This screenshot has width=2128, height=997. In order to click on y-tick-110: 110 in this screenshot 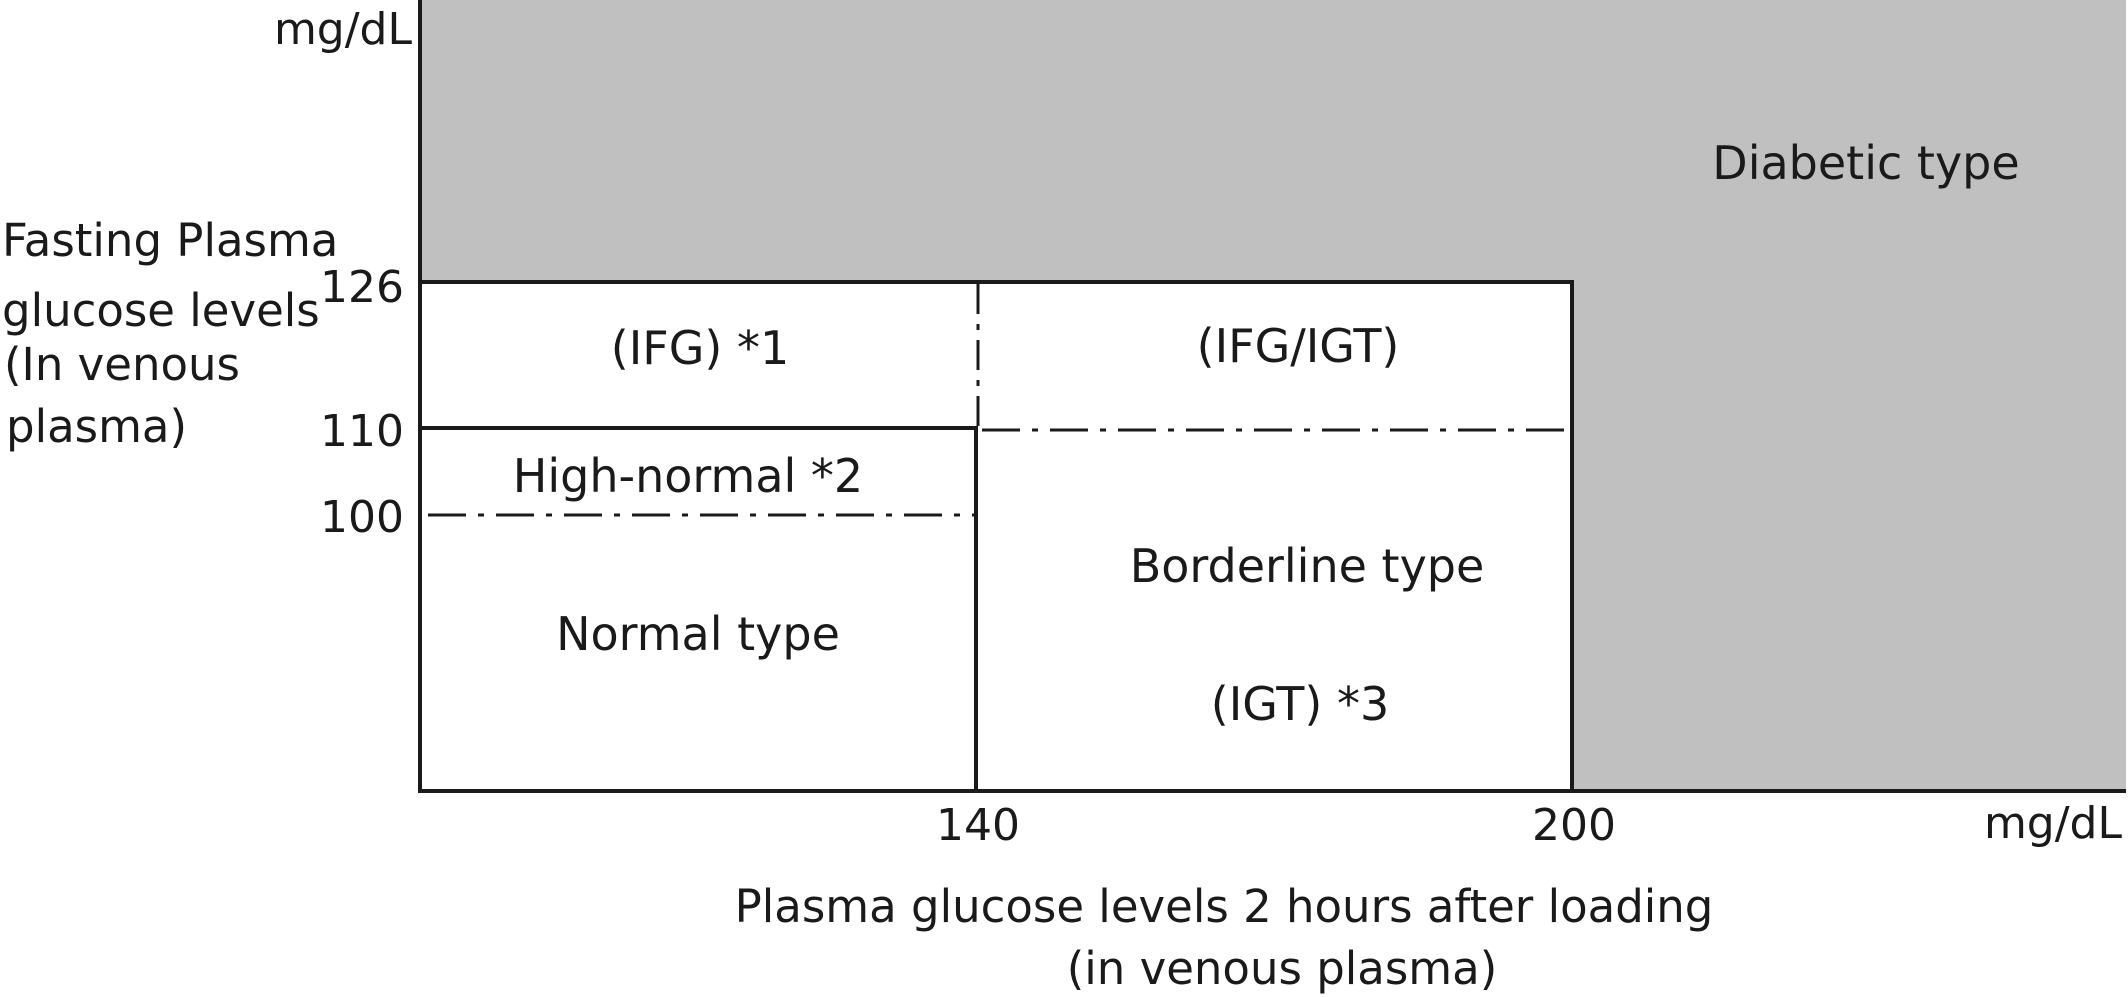, I will do `click(362, 431)`.